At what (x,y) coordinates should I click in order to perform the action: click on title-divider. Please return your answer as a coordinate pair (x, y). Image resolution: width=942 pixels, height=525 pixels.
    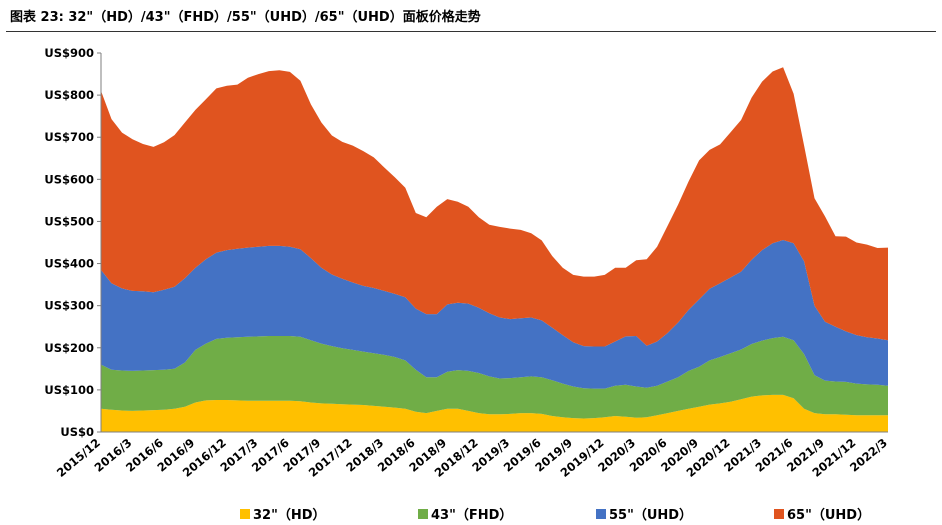
    Looking at the image, I should click on (471, 31).